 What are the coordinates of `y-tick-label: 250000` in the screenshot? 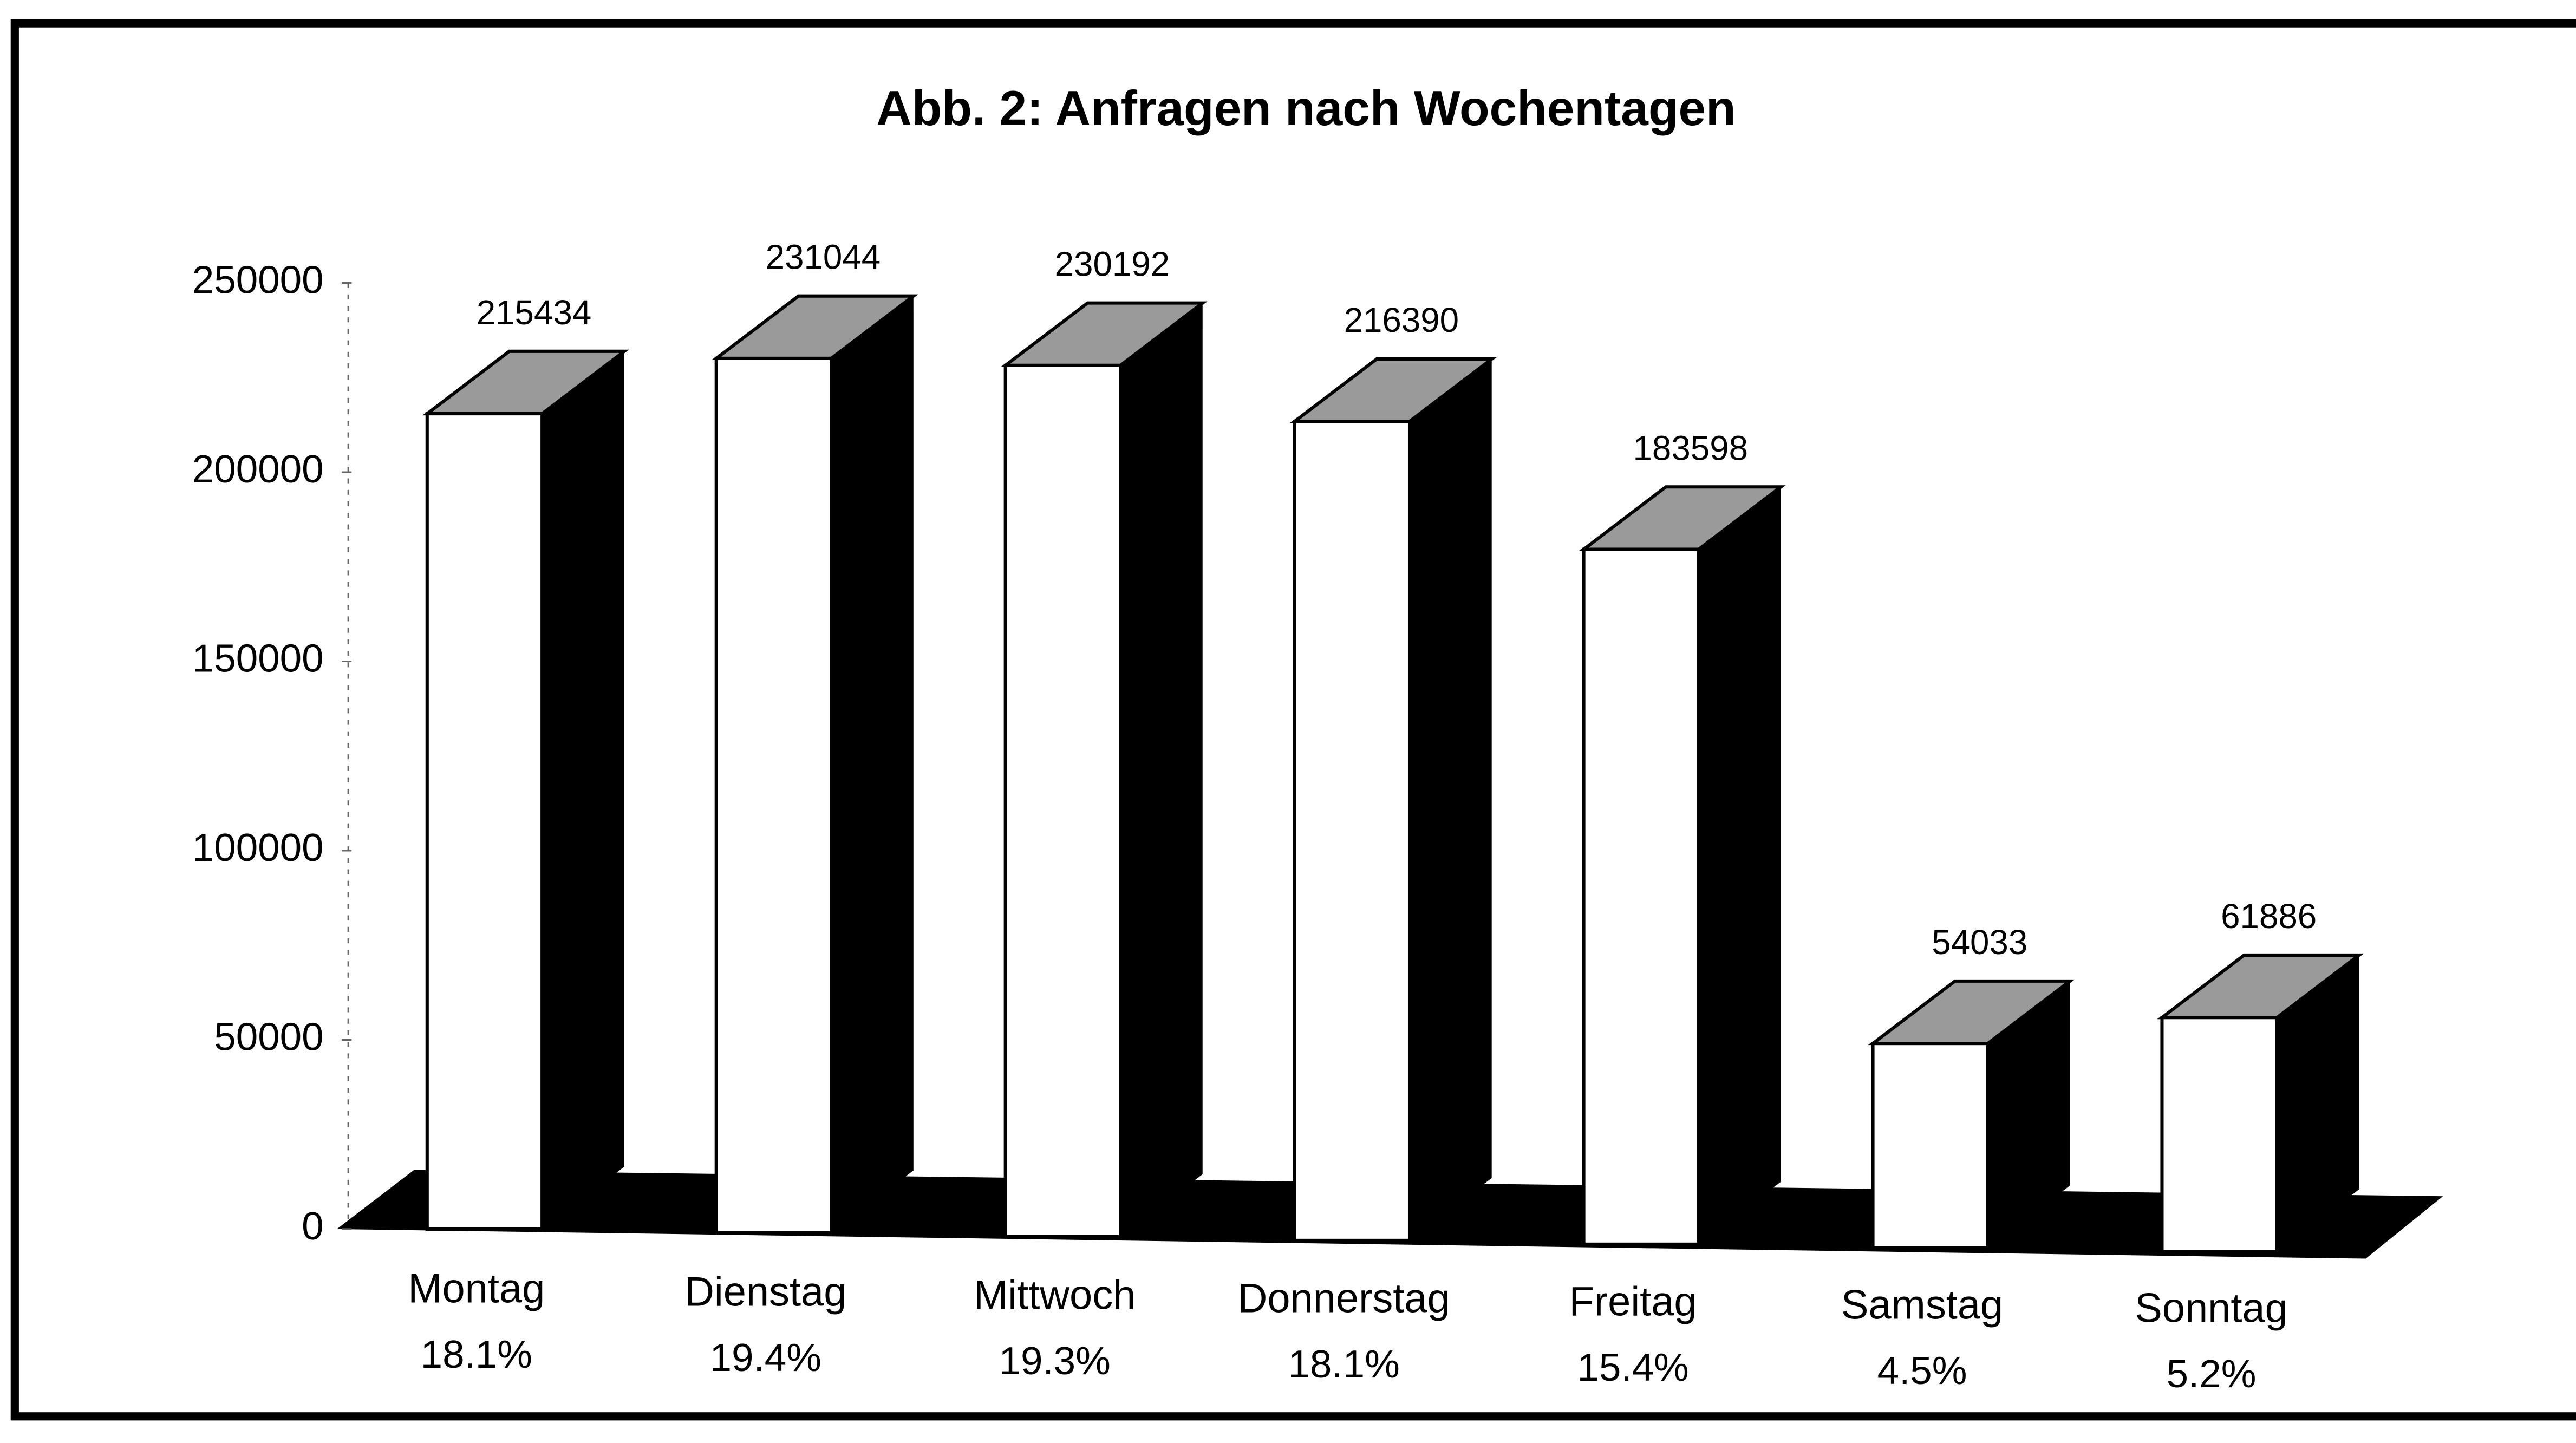 It's located at (258, 280).